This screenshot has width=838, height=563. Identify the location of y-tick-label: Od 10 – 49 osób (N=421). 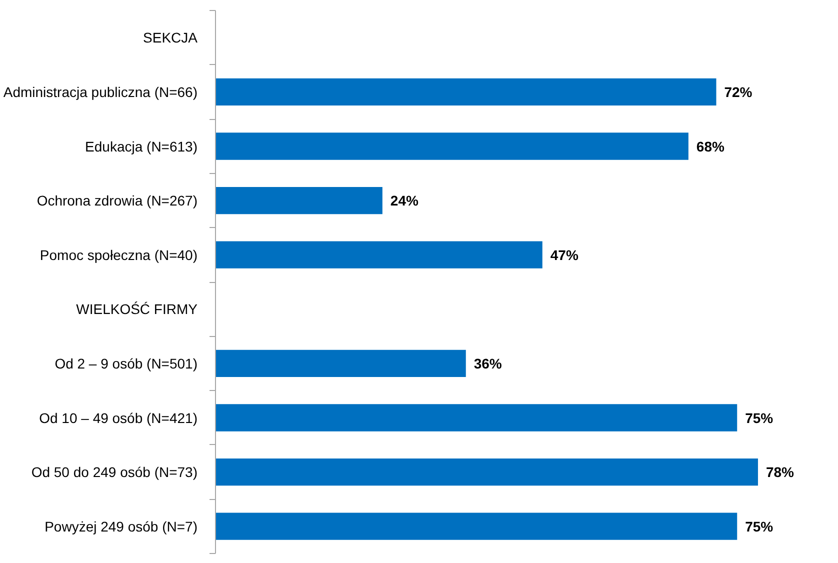
(118, 418).